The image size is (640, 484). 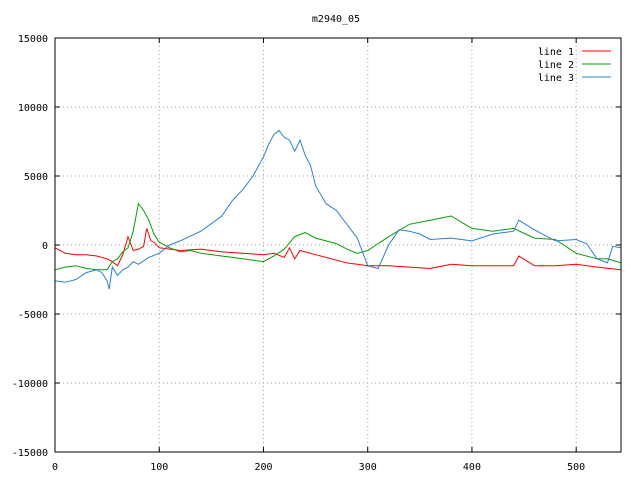 I want to click on y-tick-label: 15000, so click(x=33, y=39).